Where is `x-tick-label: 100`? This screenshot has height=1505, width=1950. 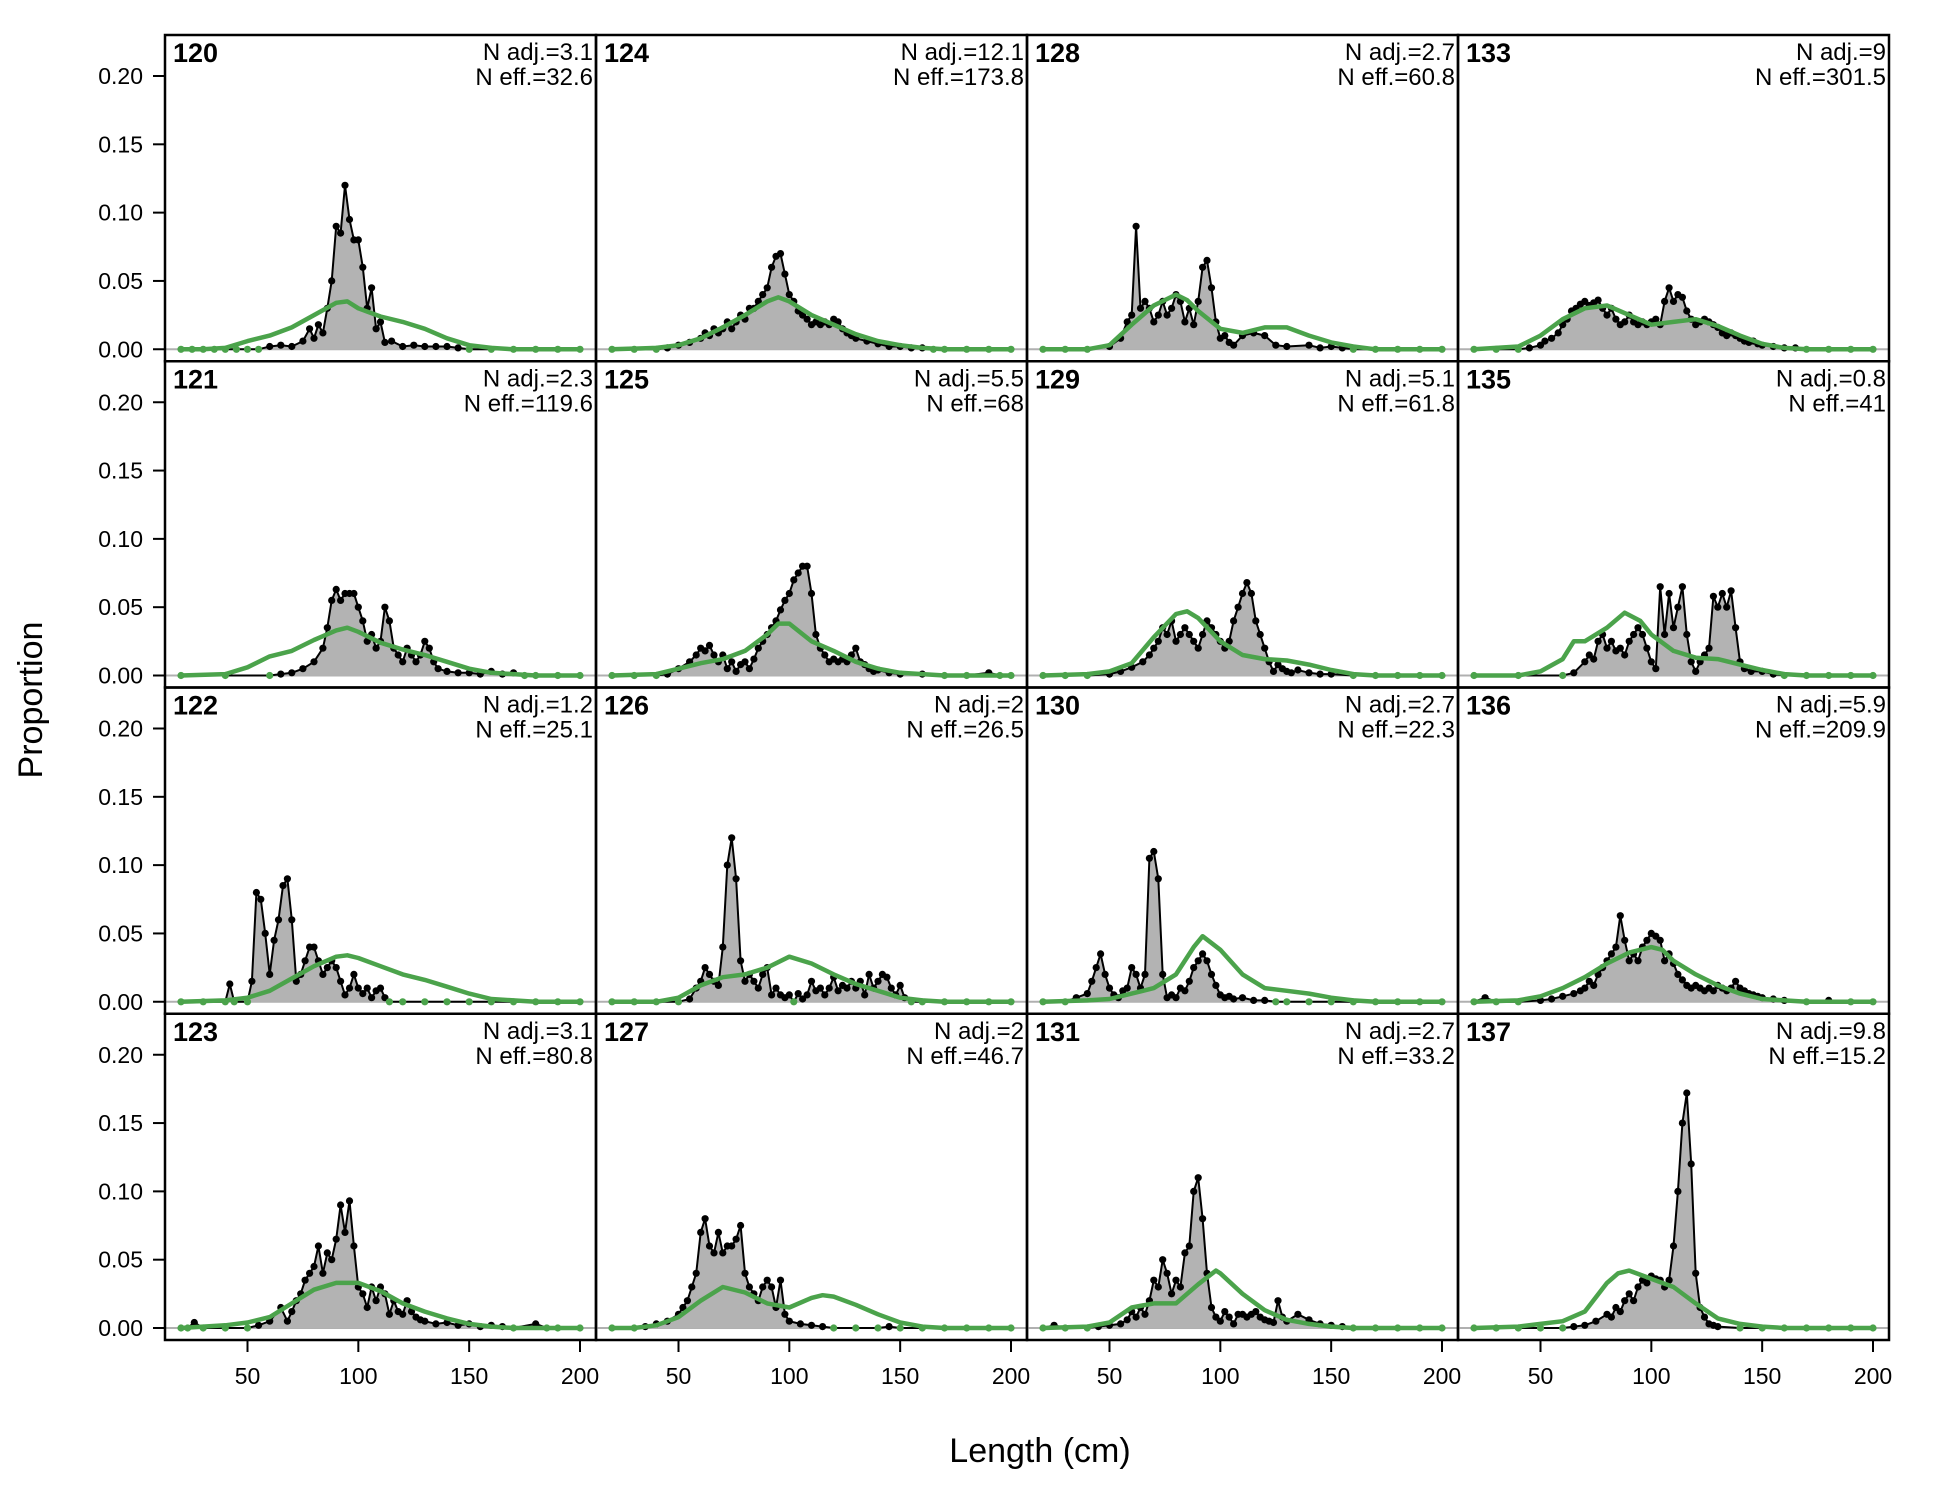
x-tick-label: 100 is located at coordinates (1220, 1376).